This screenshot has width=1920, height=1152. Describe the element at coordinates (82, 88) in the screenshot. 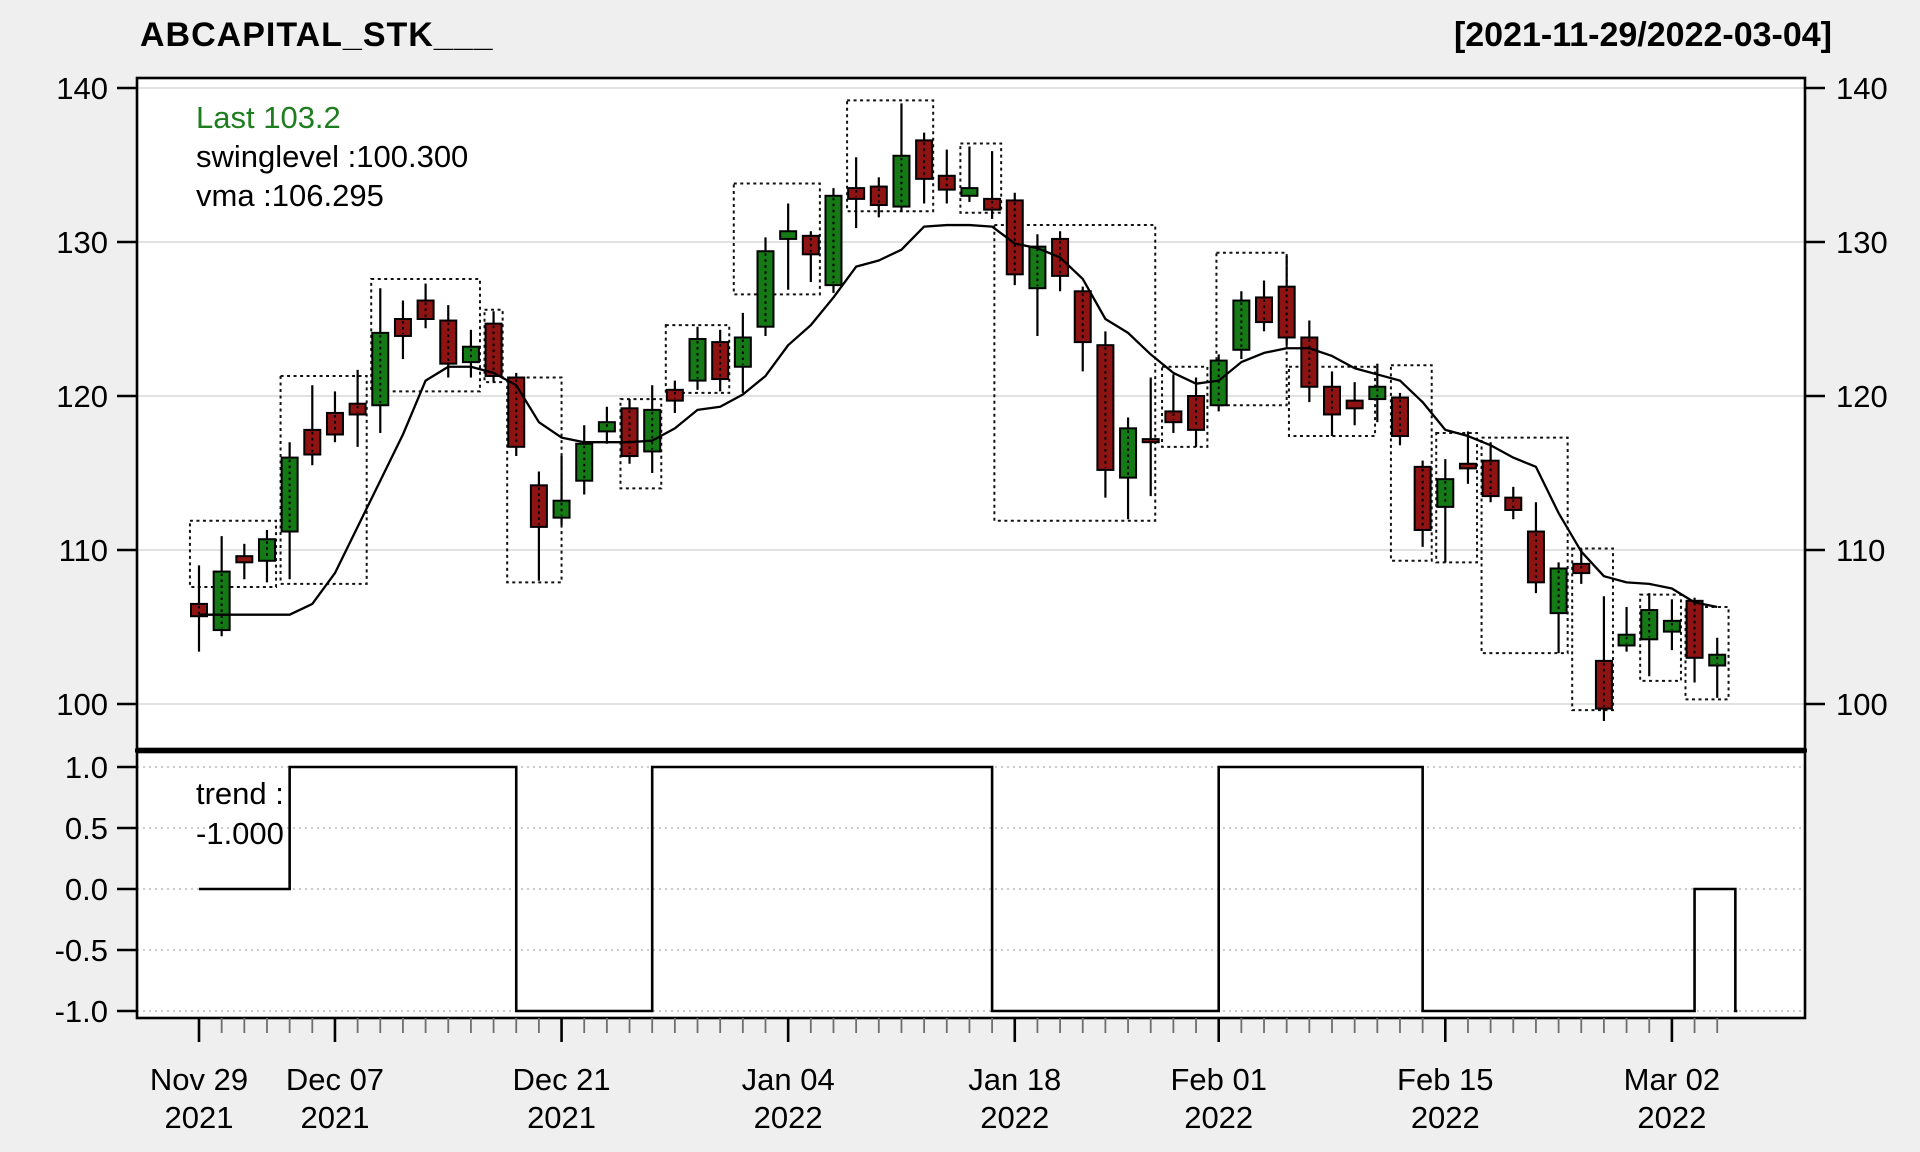

I see `price-tick-label-left: 140` at that location.